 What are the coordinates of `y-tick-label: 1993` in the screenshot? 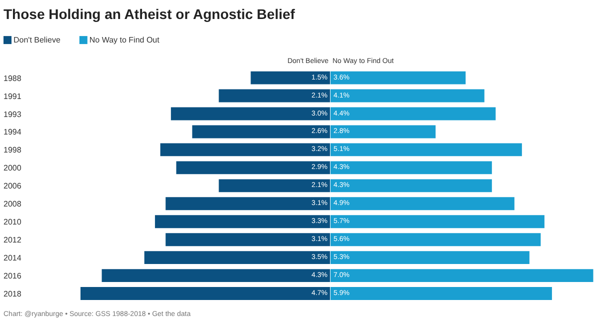 It's located at (13, 114).